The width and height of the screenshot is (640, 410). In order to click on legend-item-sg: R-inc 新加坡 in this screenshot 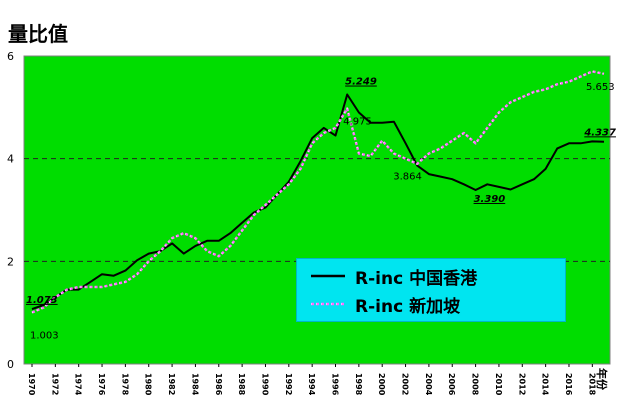, I will do `click(386, 304)`.